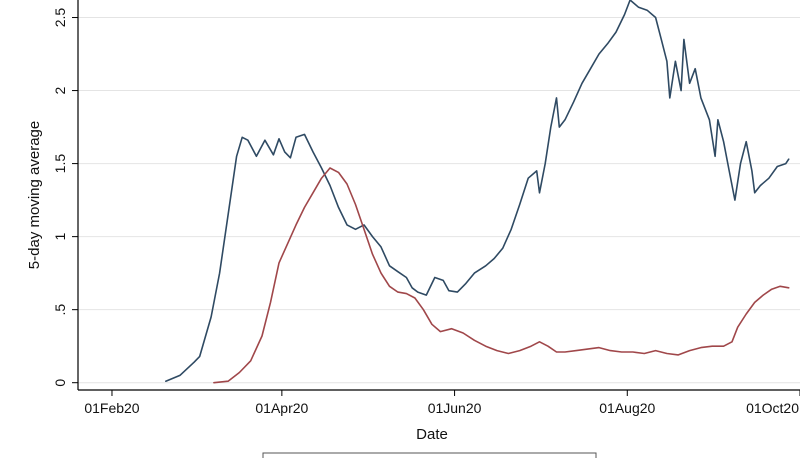 This screenshot has height=458, width=800. I want to click on x-tick-label: 01Jun20, so click(455, 408).